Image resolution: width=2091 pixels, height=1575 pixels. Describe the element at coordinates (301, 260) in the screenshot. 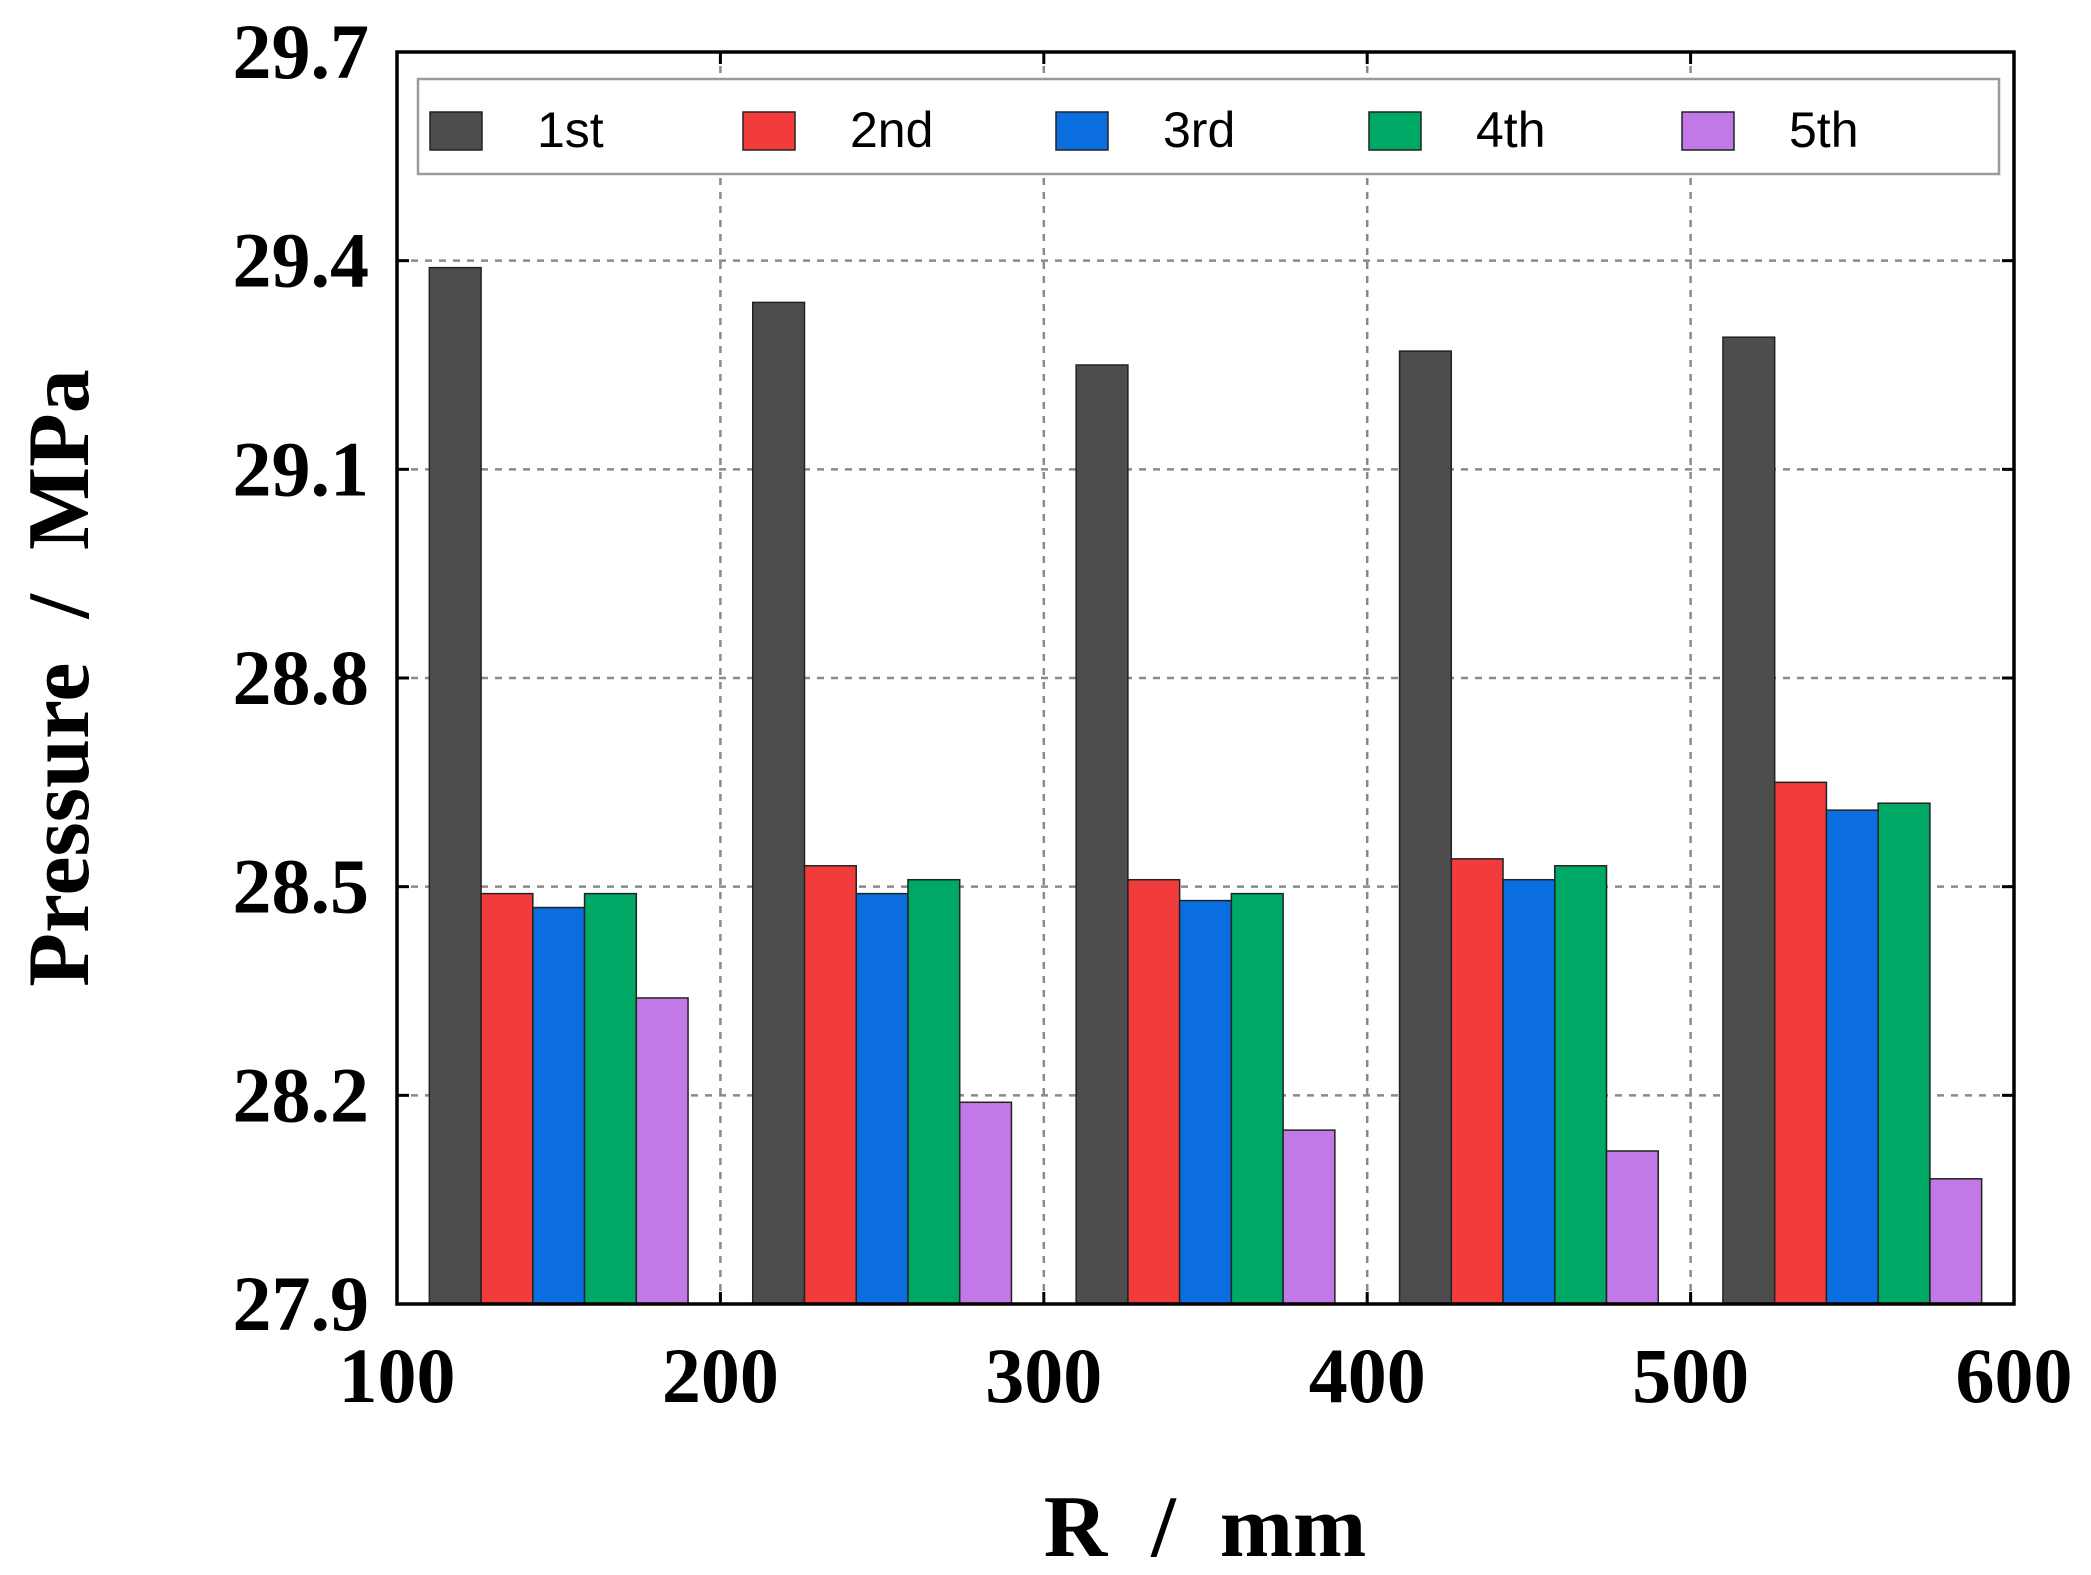

I see `y-tick-label-29.4: 29.4` at that location.